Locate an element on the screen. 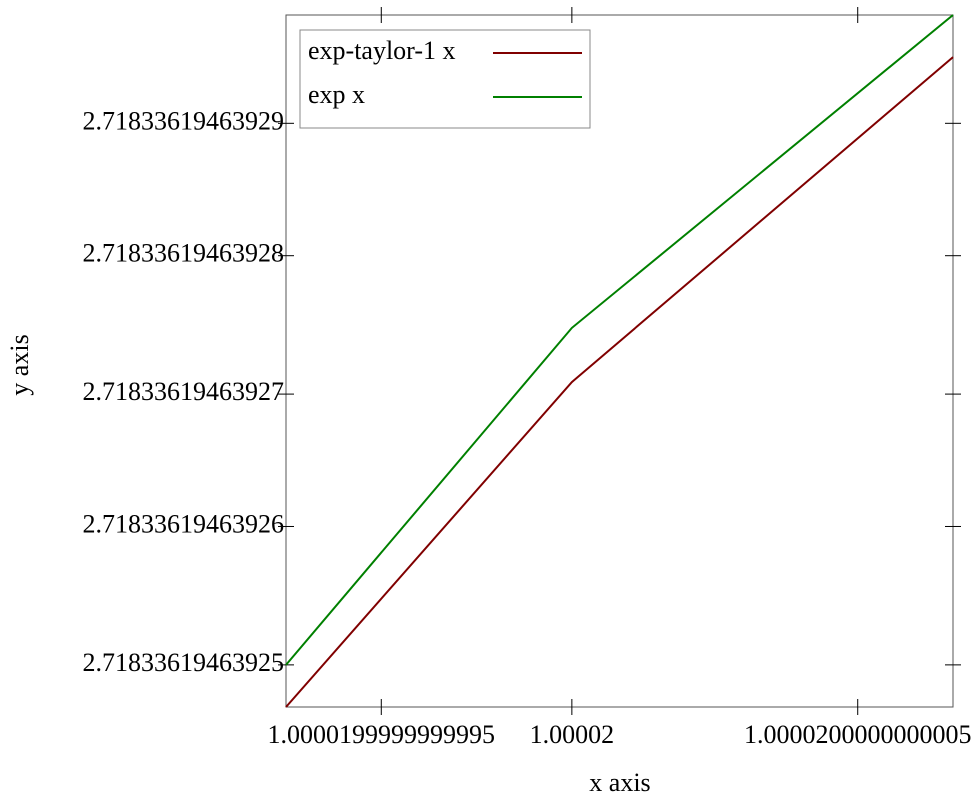 Image resolution: width=972 pixels, height=812 pixels. x-tick-label: 1.0000199999999995 is located at coordinates (382, 734).